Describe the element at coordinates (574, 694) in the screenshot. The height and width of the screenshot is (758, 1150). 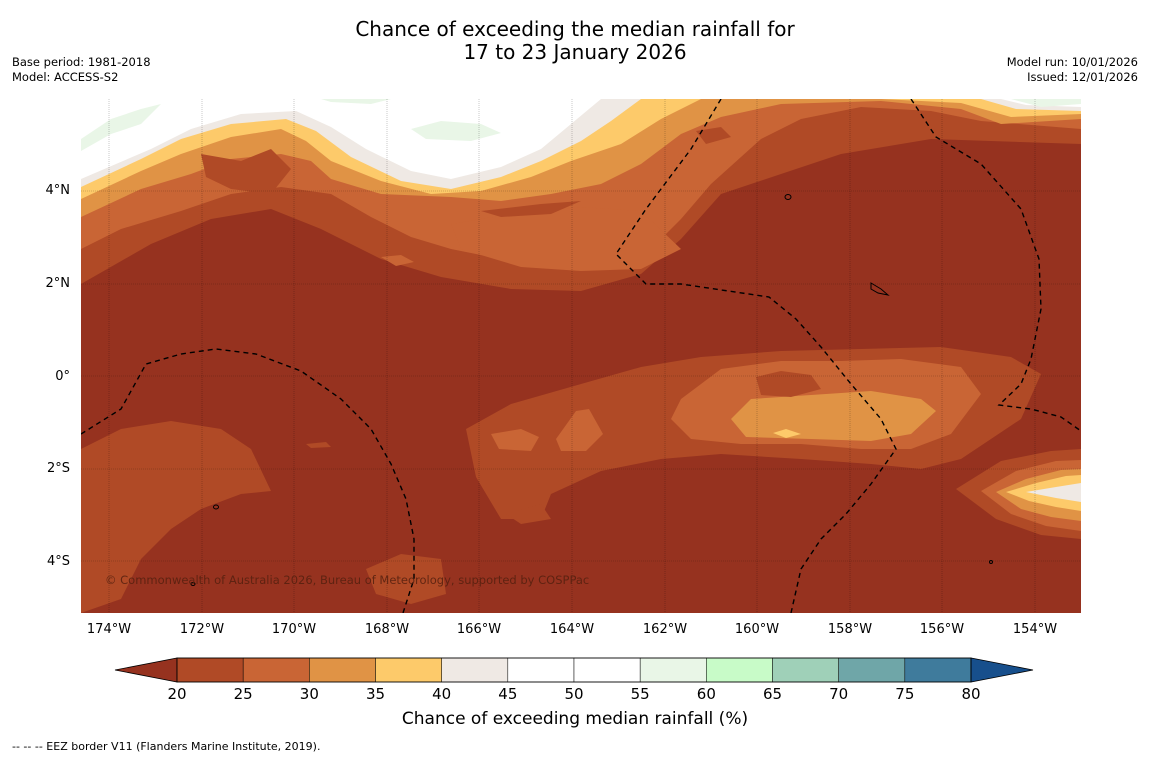
I see `colorbar-tick-label: 50` at that location.